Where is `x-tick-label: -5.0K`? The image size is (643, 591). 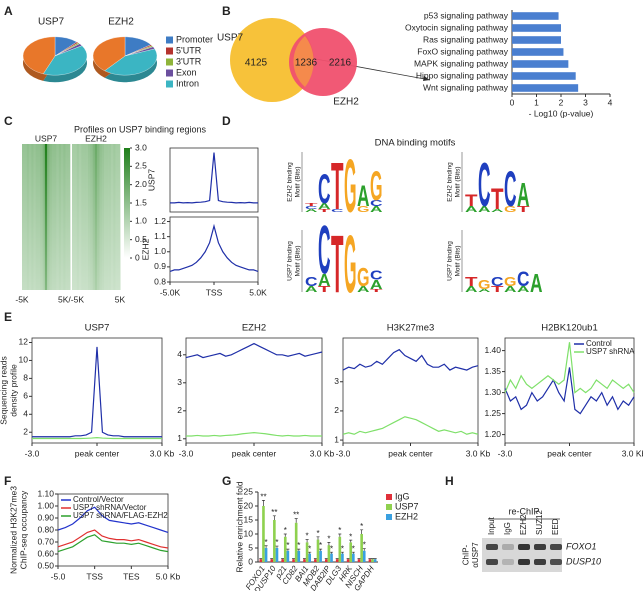 x-tick-label: -5.0K is located at coordinates (170, 292).